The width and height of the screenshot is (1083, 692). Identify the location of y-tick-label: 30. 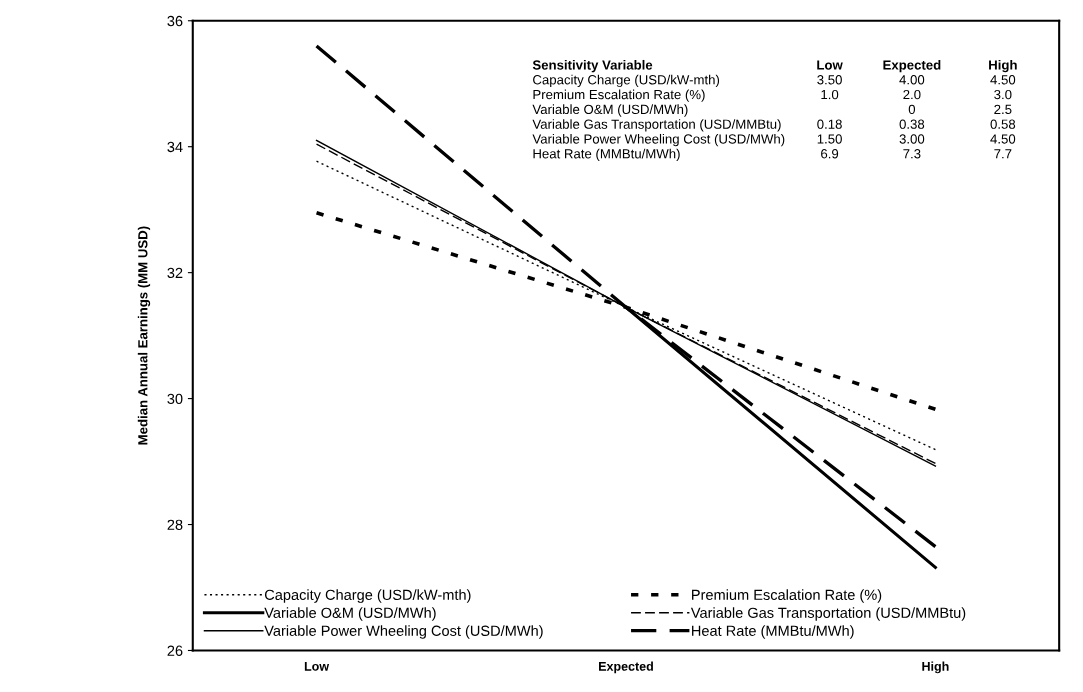
(175, 399).